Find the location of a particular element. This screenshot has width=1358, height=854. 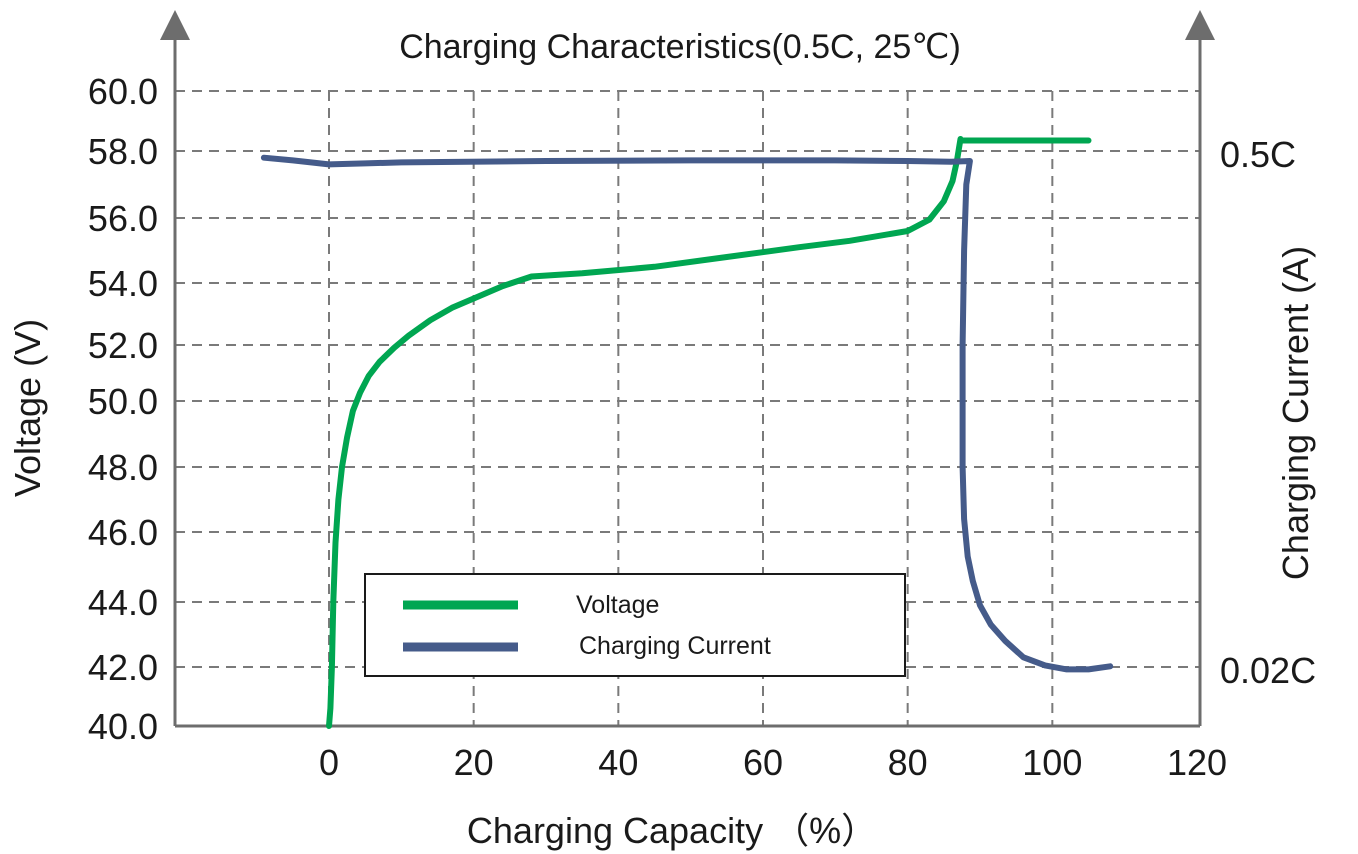

x-tick-labels: 0 20 40 60 80 100 120 is located at coordinates (773, 762).